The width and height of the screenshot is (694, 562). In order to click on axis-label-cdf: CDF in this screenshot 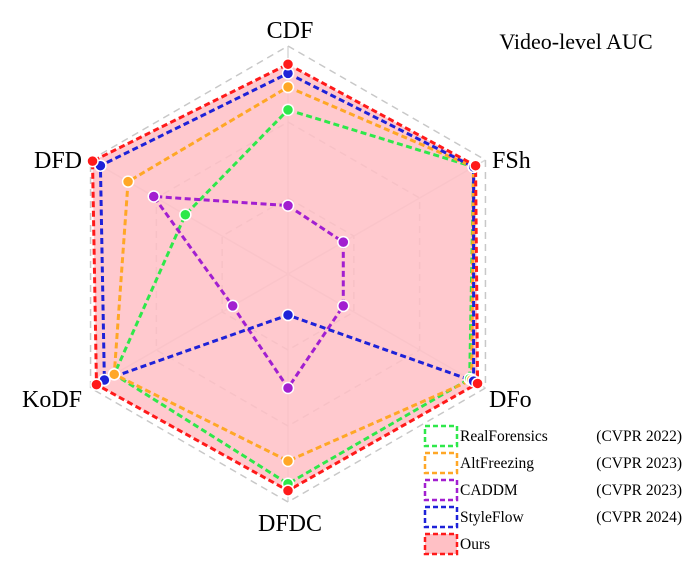, I will do `click(290, 31)`.